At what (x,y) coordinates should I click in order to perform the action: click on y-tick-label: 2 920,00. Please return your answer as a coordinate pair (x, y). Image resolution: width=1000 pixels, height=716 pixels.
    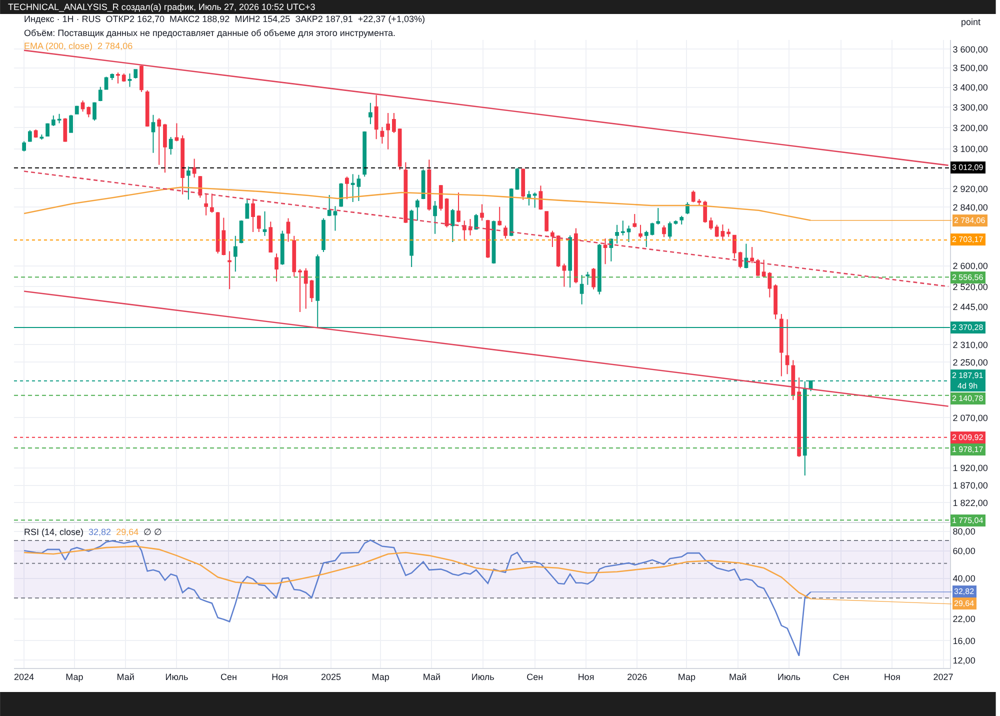
    Looking at the image, I should click on (970, 189).